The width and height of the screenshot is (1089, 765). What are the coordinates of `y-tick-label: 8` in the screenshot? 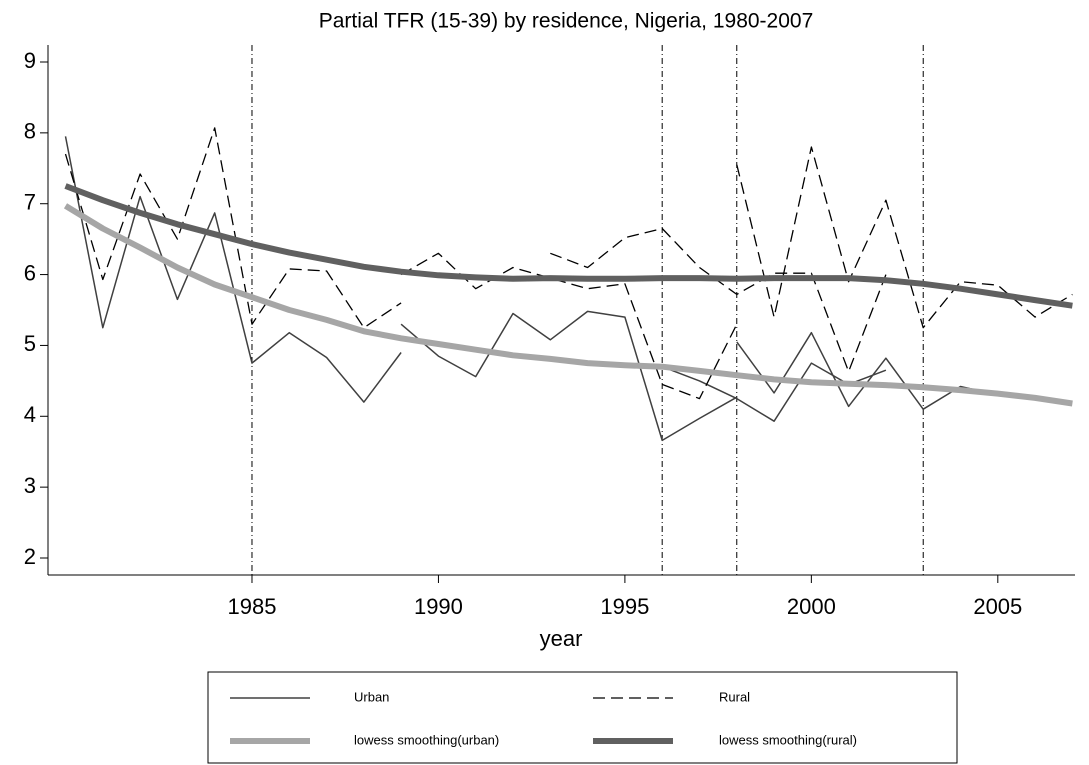 It's located at (30, 131).